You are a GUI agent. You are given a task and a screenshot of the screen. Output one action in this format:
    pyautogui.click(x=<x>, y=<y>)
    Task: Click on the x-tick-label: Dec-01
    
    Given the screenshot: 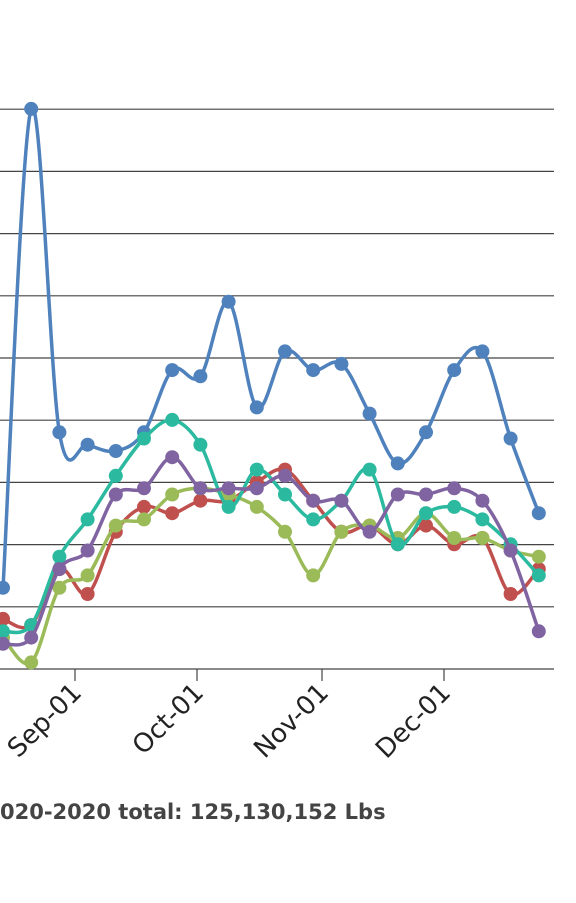 What is the action you would take?
    pyautogui.click(x=413, y=721)
    